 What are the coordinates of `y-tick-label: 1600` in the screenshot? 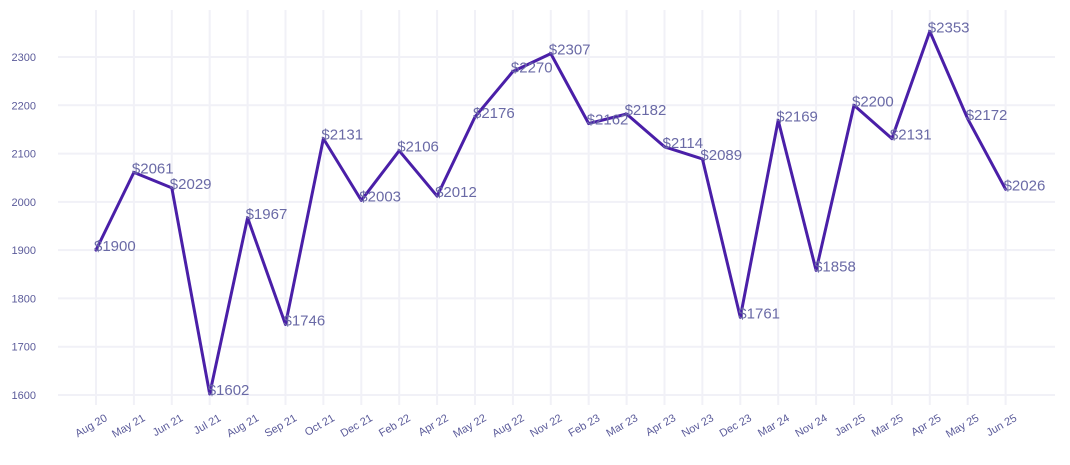 It's located at (24, 396).